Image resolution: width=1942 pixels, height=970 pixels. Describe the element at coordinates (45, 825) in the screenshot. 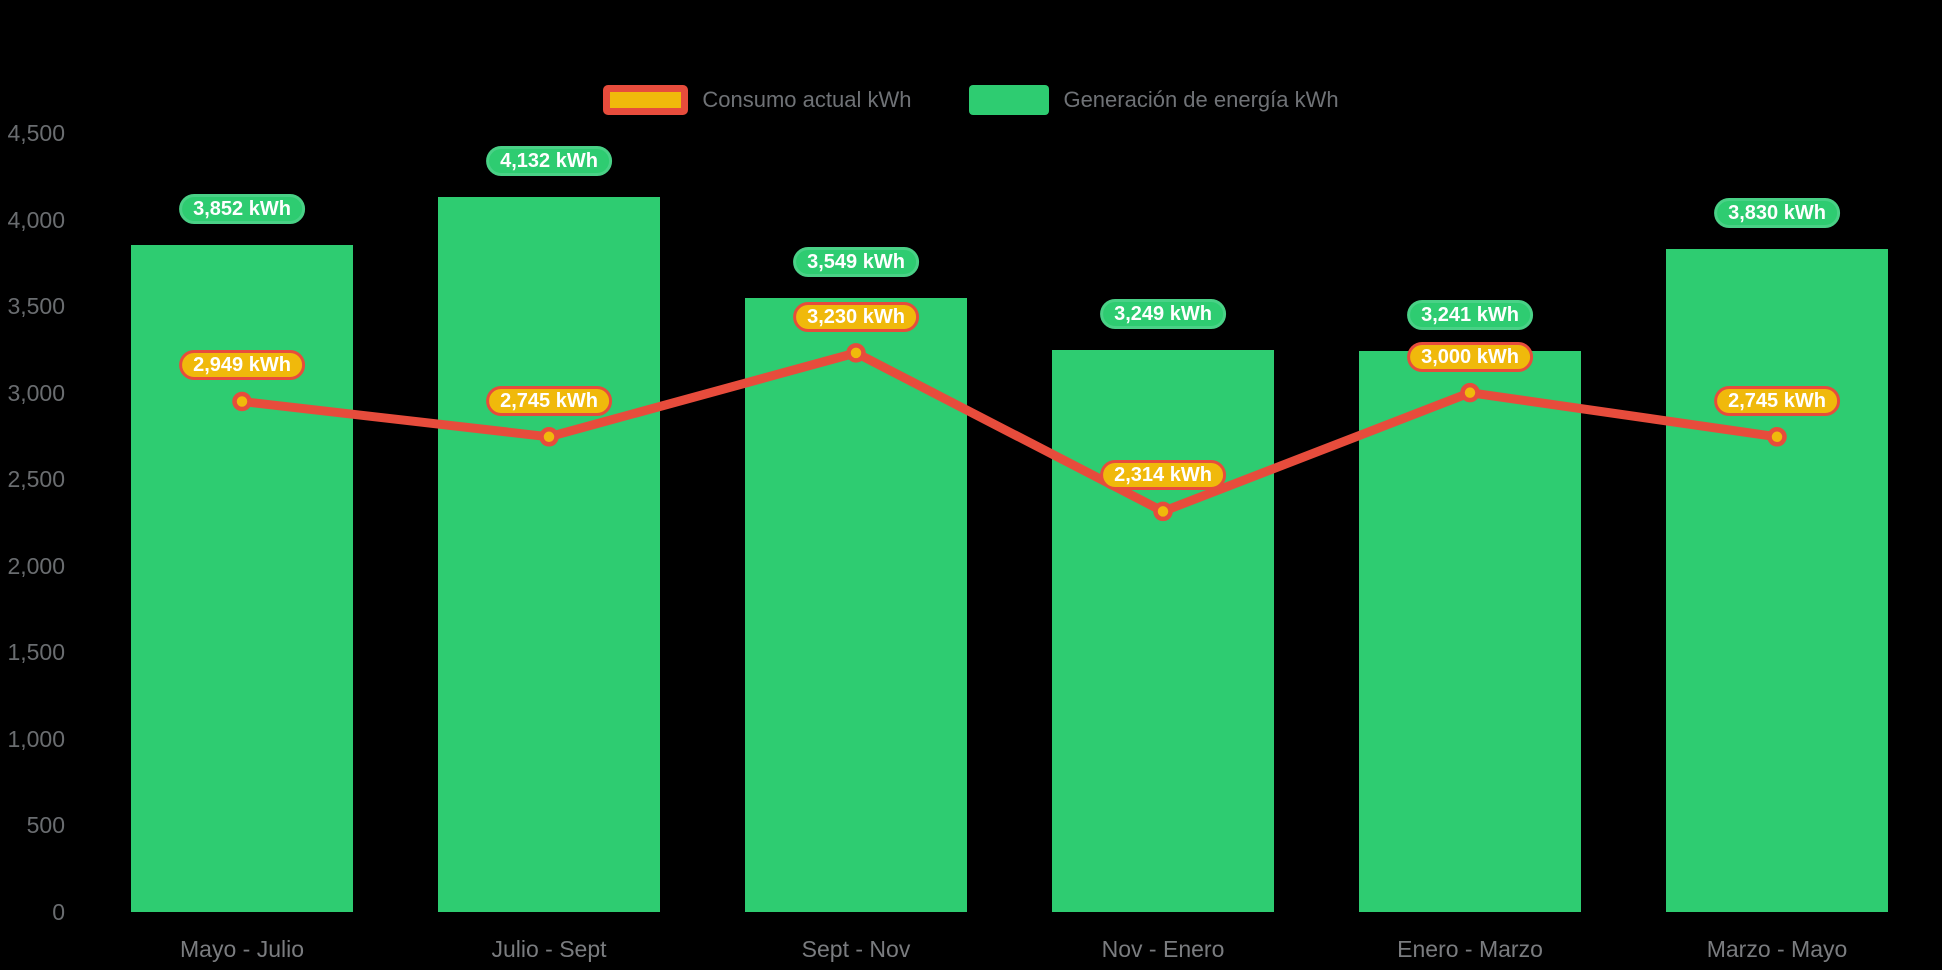

I see `y-axis-tick: 500` at that location.